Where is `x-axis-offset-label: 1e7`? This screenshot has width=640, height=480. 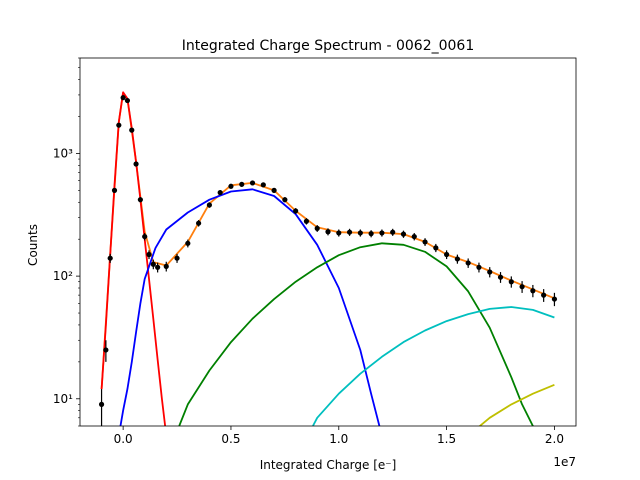
x-axis-offset-label: 1e7 is located at coordinates (564, 462).